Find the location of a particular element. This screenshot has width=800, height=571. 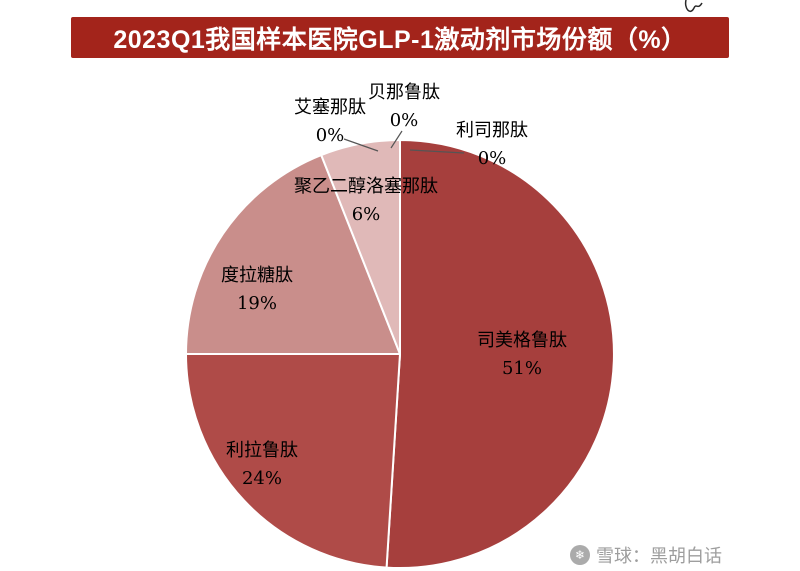

chart-title-banner: 2023Q1我国样本医院GLP-1激动剂市场份额（%） is located at coordinates (400, 37).